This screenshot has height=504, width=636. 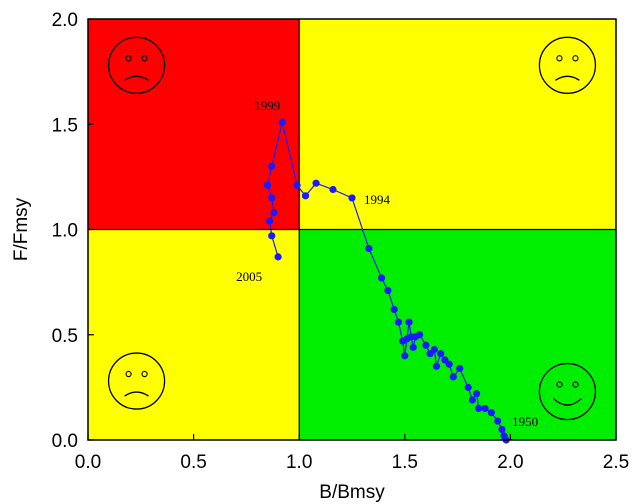 What do you see at coordinates (377, 199) in the screenshot?
I see `annotation-year-1994: 1994` at bounding box center [377, 199].